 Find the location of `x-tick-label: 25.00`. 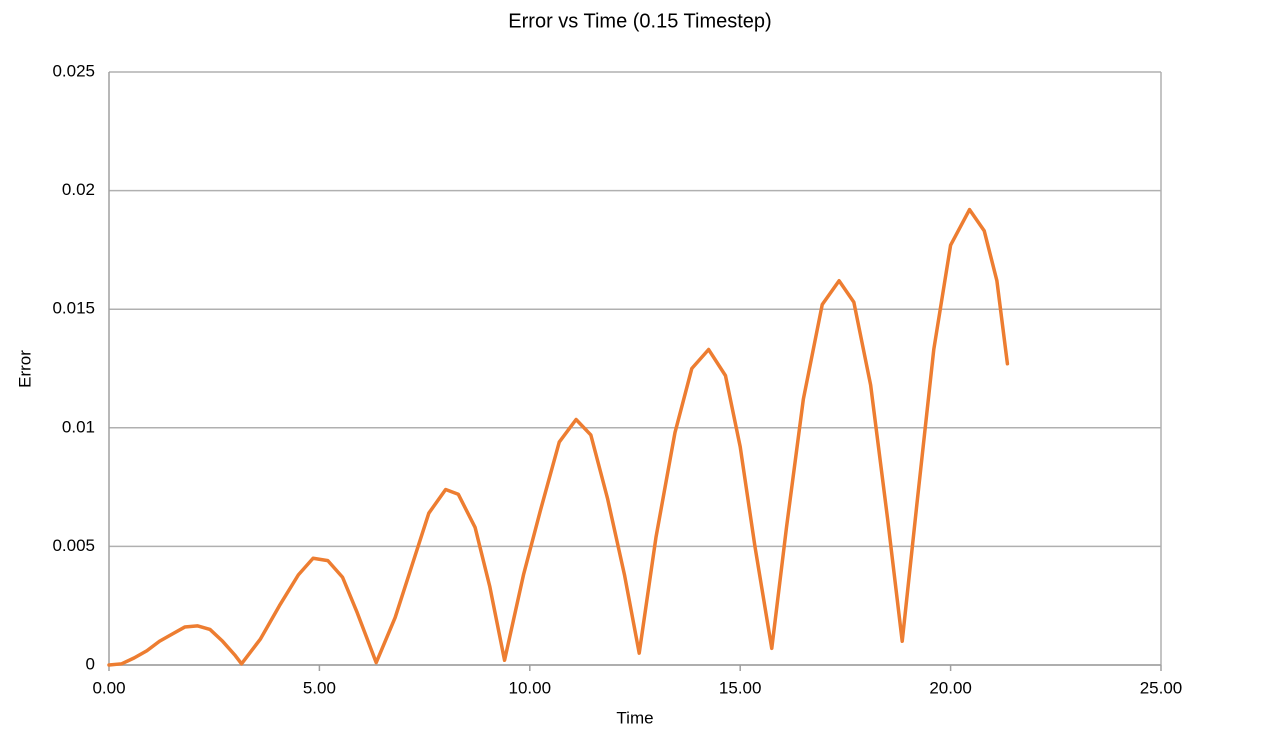

x-tick-label: 25.00 is located at coordinates (1161, 687).